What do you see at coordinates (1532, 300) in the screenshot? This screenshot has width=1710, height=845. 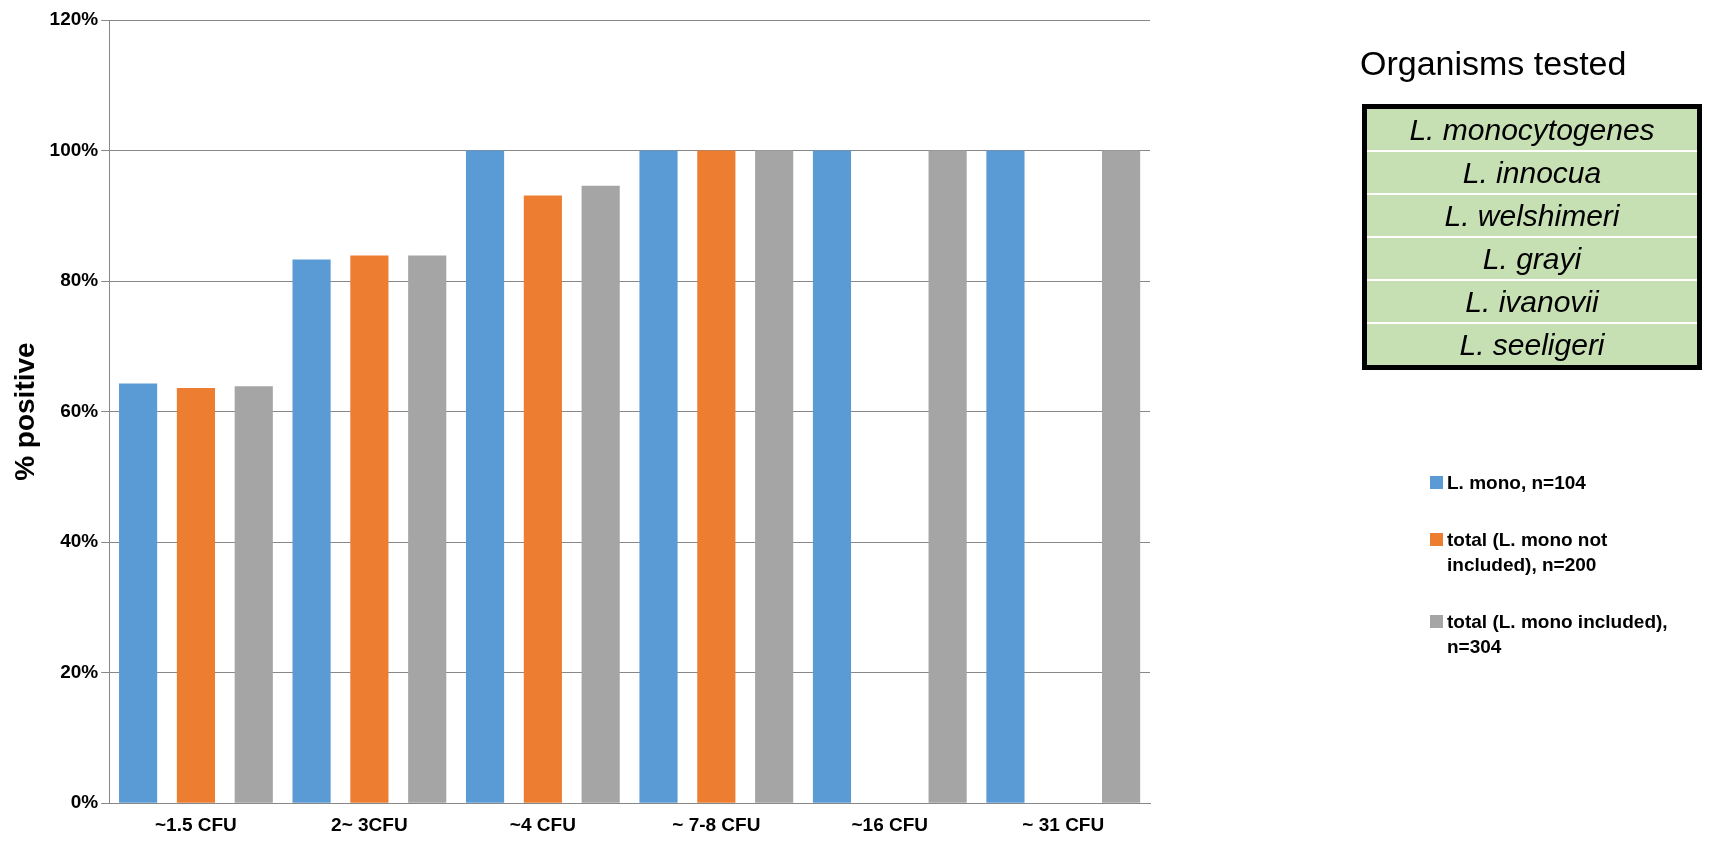 I see `text: L. ivanovii` at bounding box center [1532, 300].